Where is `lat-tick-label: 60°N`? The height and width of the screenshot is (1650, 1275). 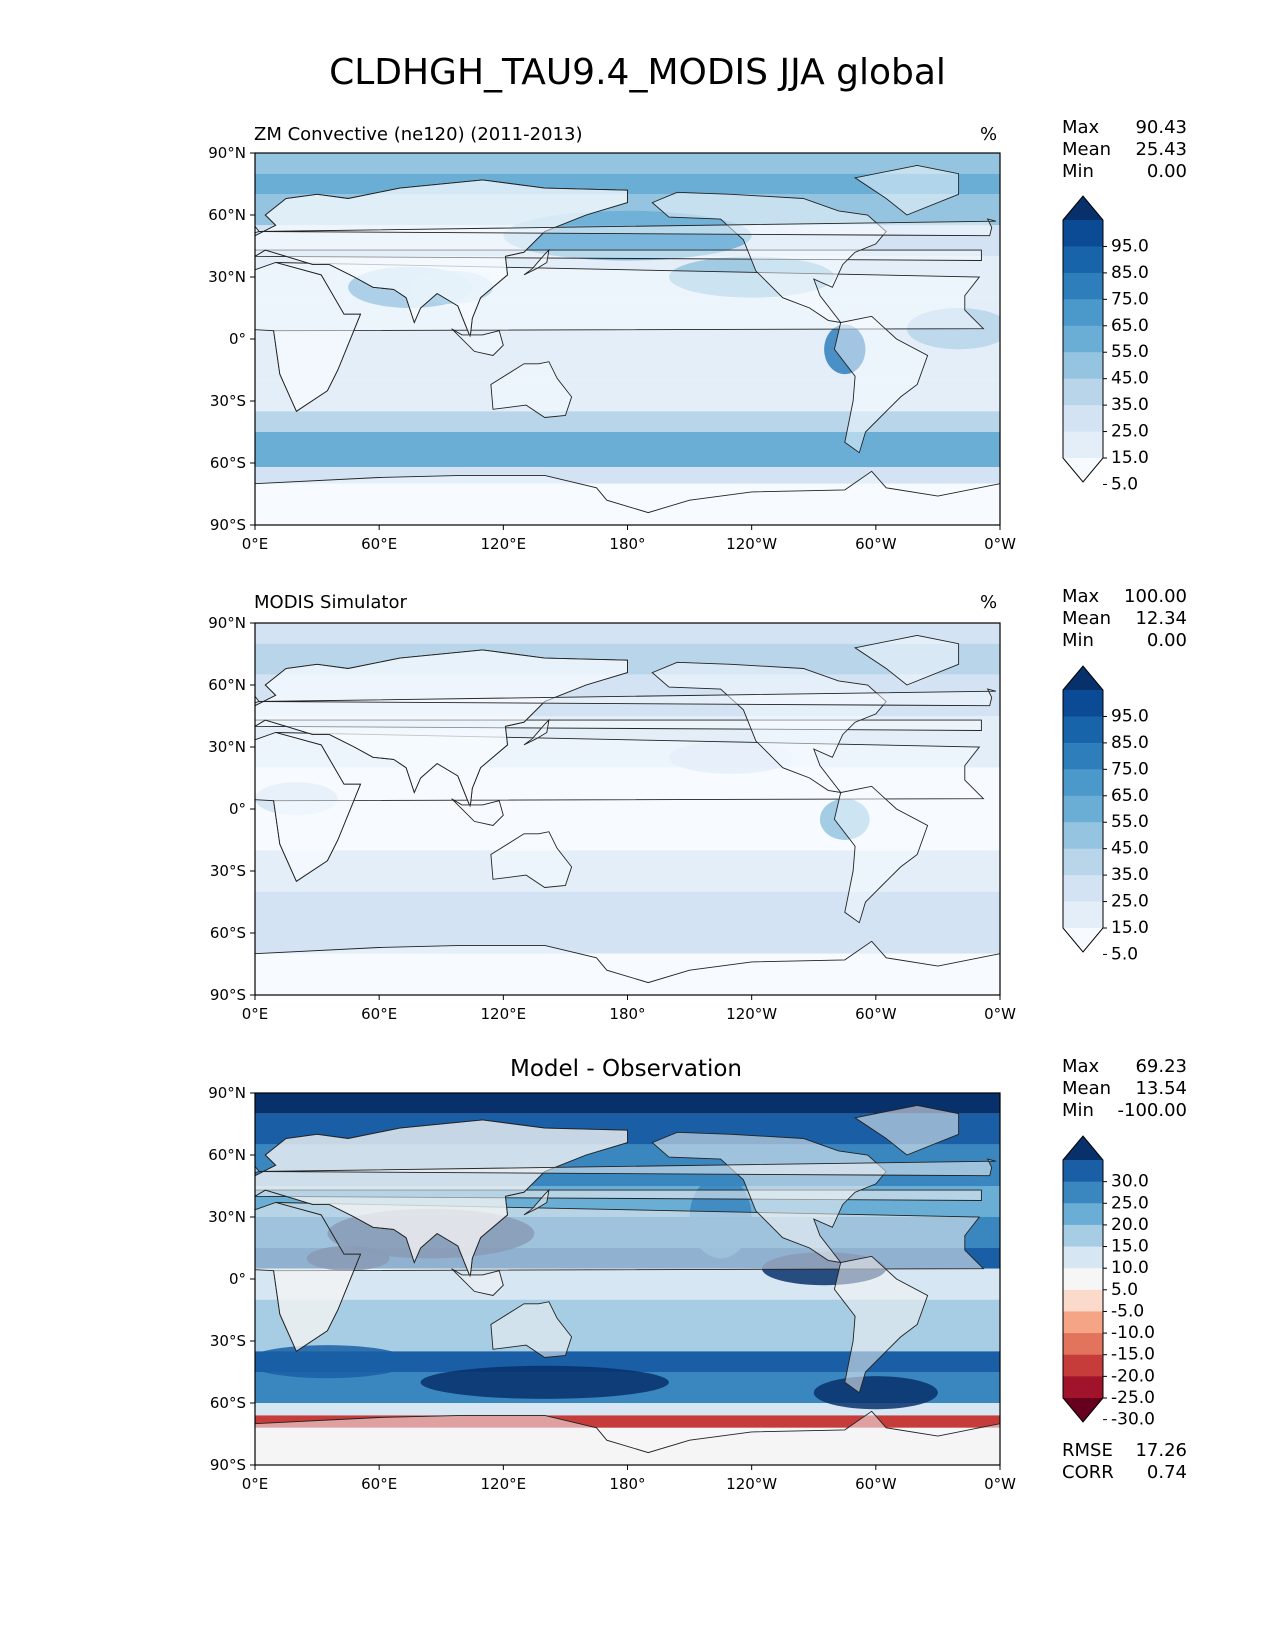
lat-tick-label: 60°N is located at coordinates (227, 1155).